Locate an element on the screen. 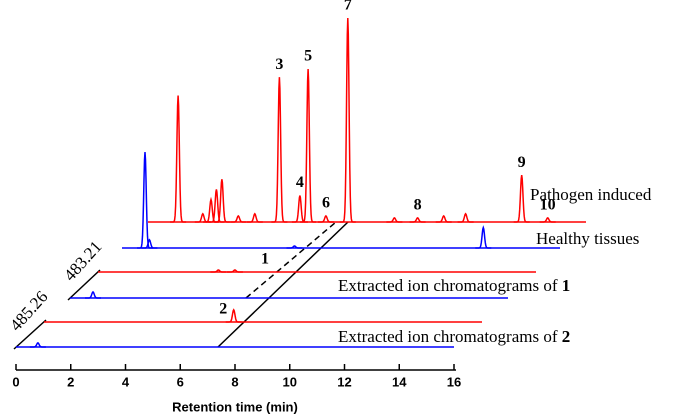 The width and height of the screenshot is (700, 418). x-tick-label: 2 is located at coordinates (70, 381).